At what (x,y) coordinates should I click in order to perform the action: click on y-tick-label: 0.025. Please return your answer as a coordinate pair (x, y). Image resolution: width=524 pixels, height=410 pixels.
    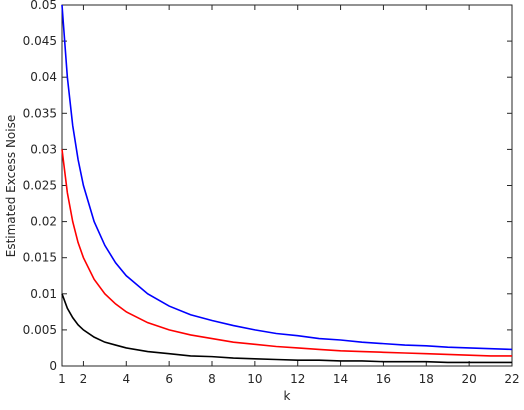
    Looking at the image, I should click on (40, 186).